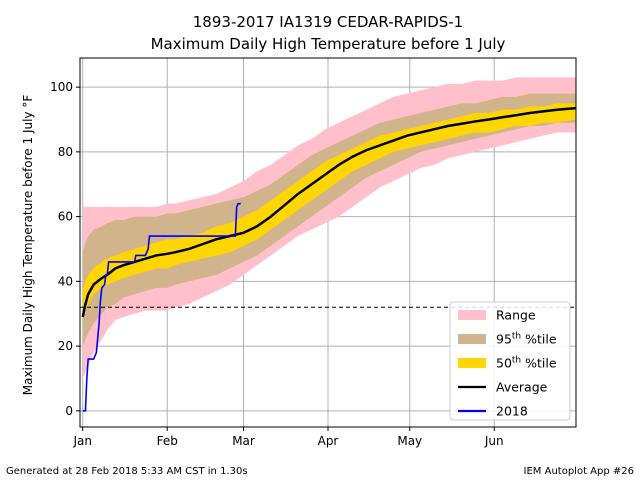 The width and height of the screenshot is (640, 480). Describe the element at coordinates (82, 441) in the screenshot. I see `x-tick-label: Jan` at that location.